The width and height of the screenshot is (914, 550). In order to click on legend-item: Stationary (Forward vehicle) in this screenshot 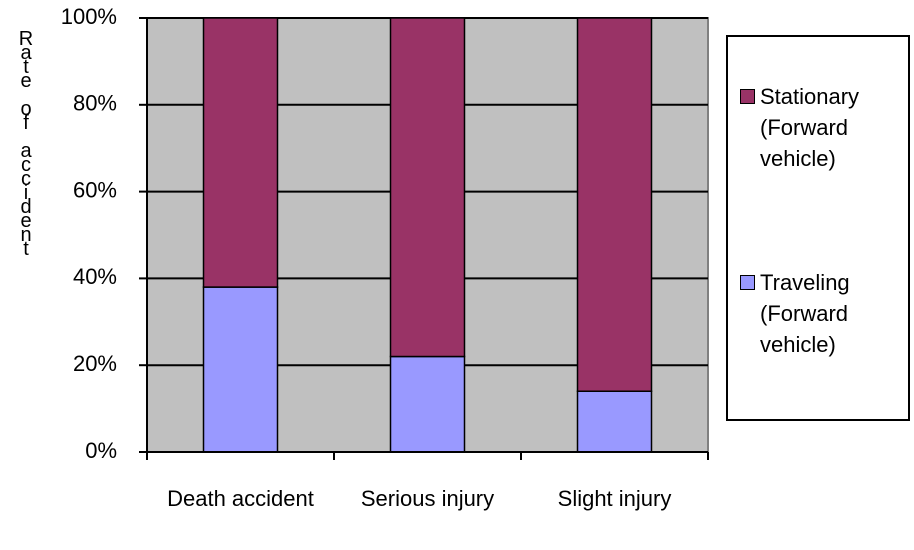, I will do `click(824, 127)`.